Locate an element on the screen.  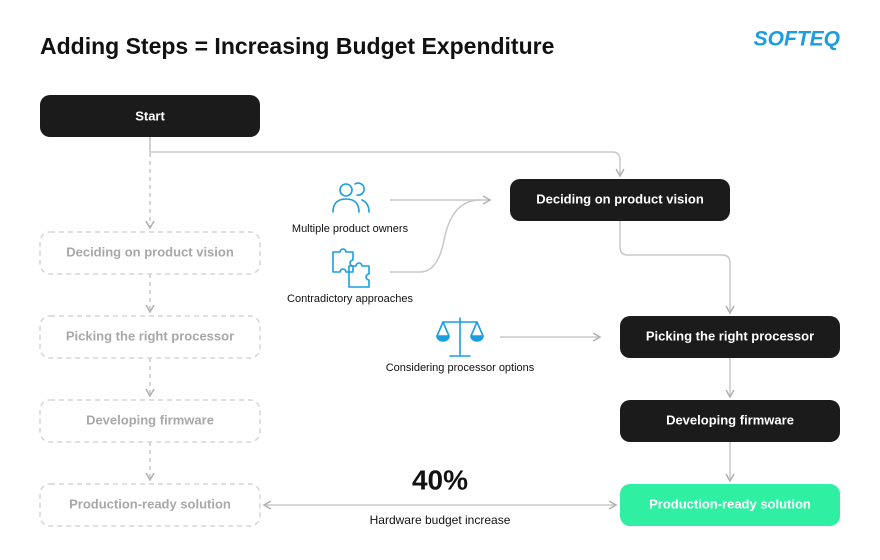
metric-label: Hardware budget increase is located at coordinates (440, 520).